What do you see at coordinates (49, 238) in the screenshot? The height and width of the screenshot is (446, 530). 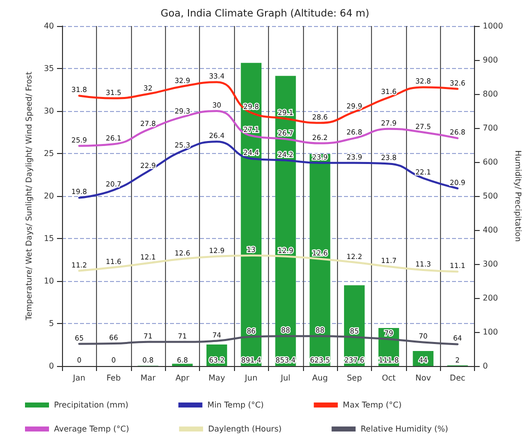 I see `y-tick-label: 15` at bounding box center [49, 238].